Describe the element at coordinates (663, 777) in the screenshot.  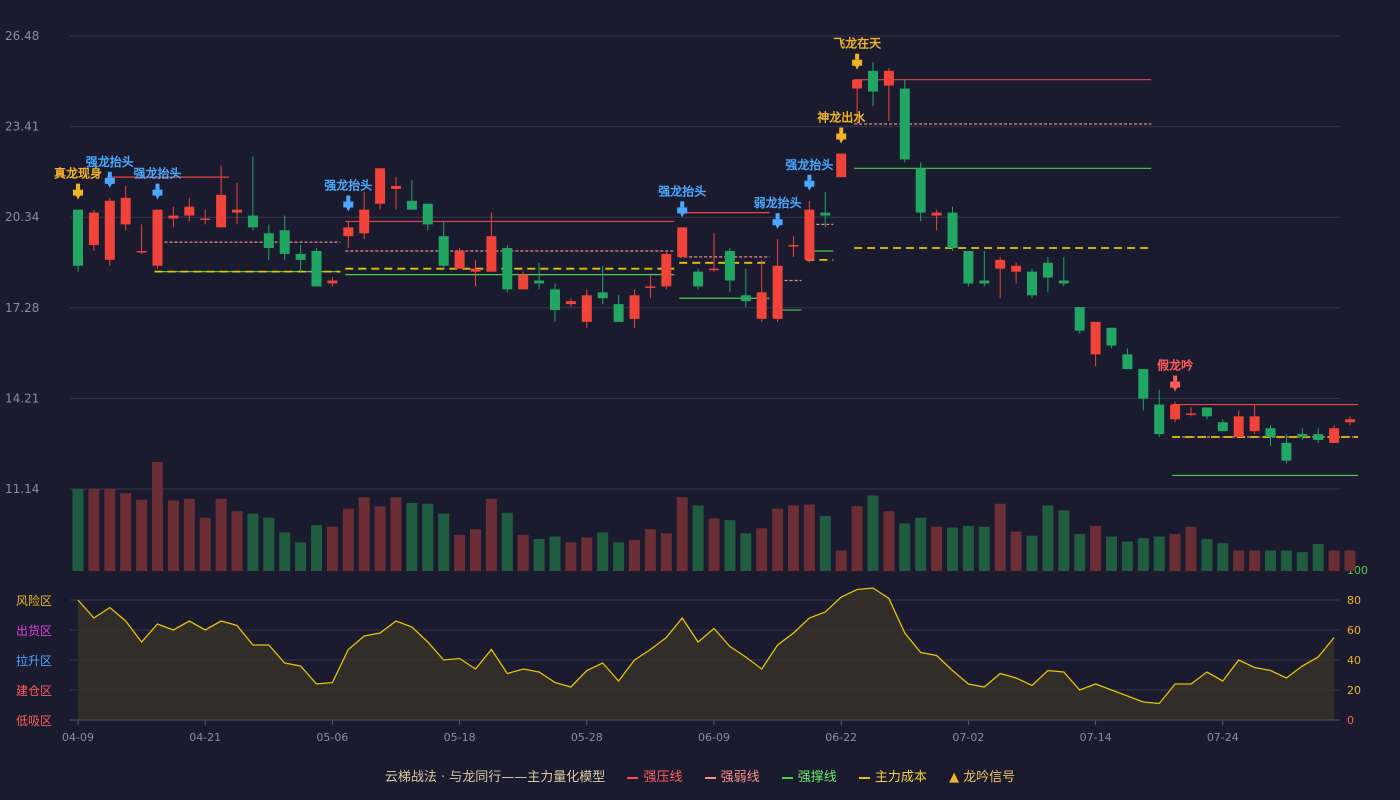
I see `legend-pressure-label: 强压线` at that location.